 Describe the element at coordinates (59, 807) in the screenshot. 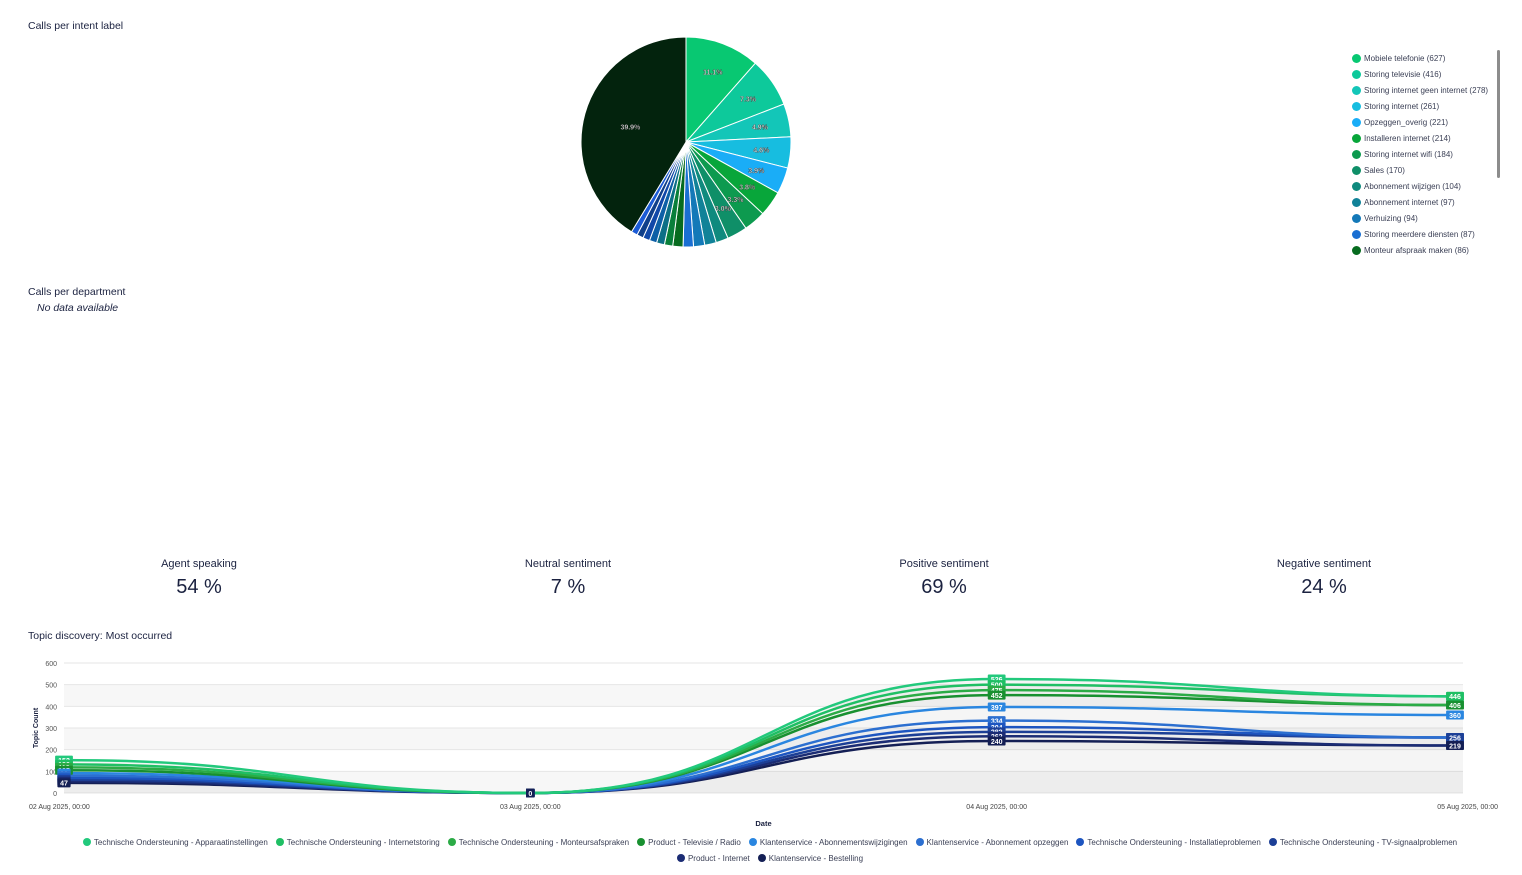

I see `x-tick-label: 02 Aug 2025, 00:00` at that location.